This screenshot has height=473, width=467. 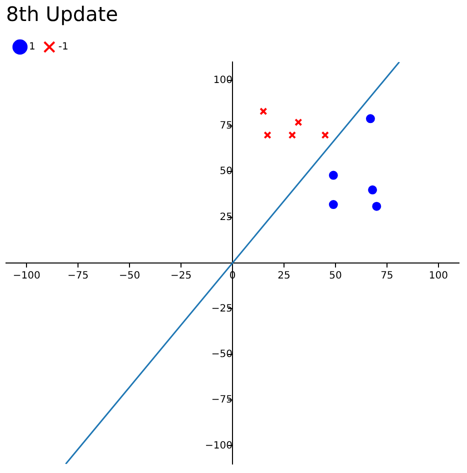 What do you see at coordinates (226, 217) in the screenshot?
I see `y-tick-label: 25` at bounding box center [226, 217].